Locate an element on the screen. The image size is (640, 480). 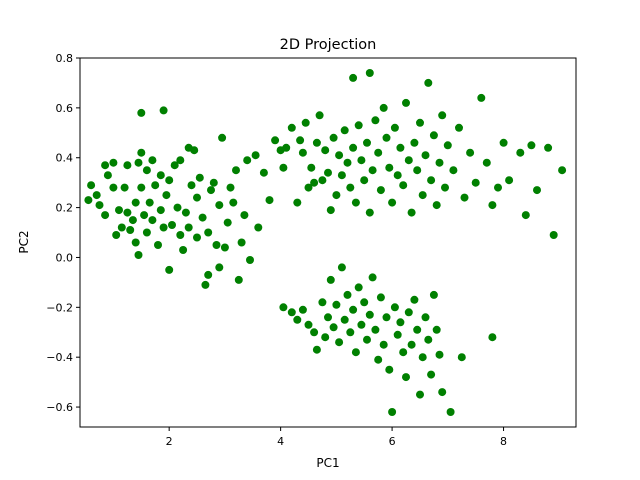
y-tick-label: 0.8 is located at coordinates (65, 58).